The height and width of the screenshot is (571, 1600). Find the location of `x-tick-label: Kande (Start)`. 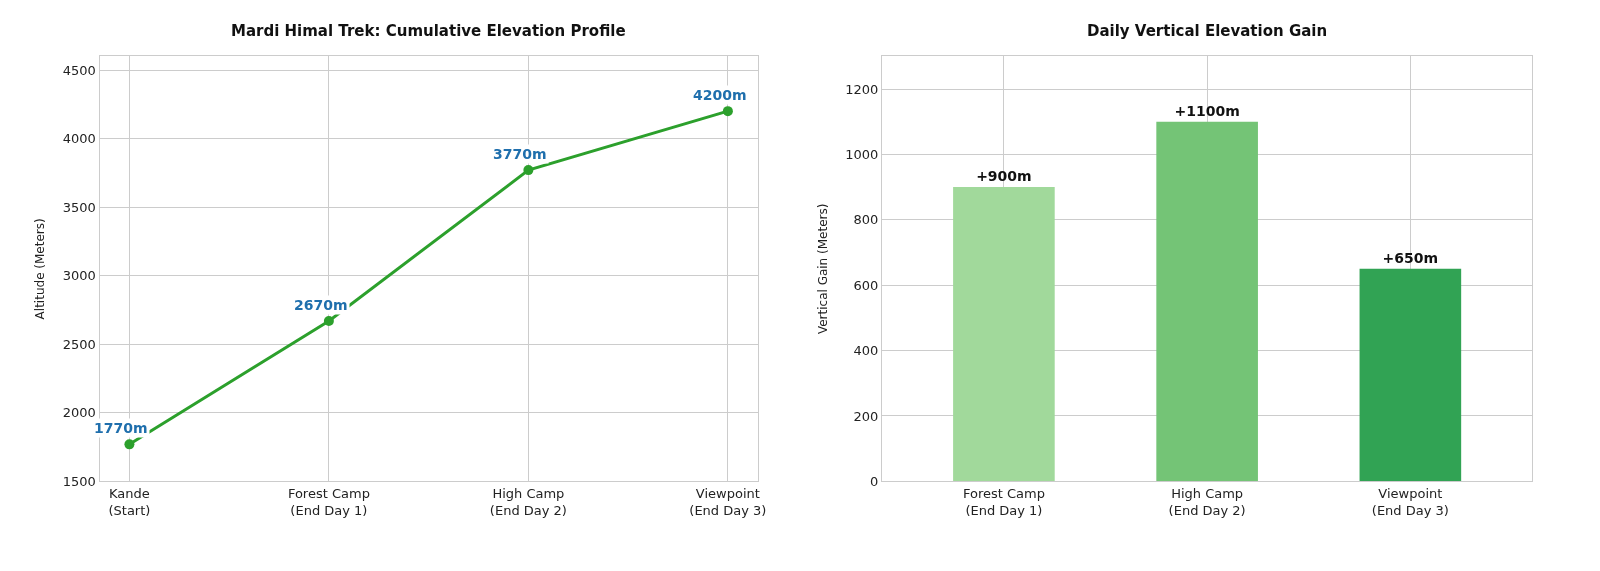

x-tick-label: Kande (Start) is located at coordinates (129, 501).